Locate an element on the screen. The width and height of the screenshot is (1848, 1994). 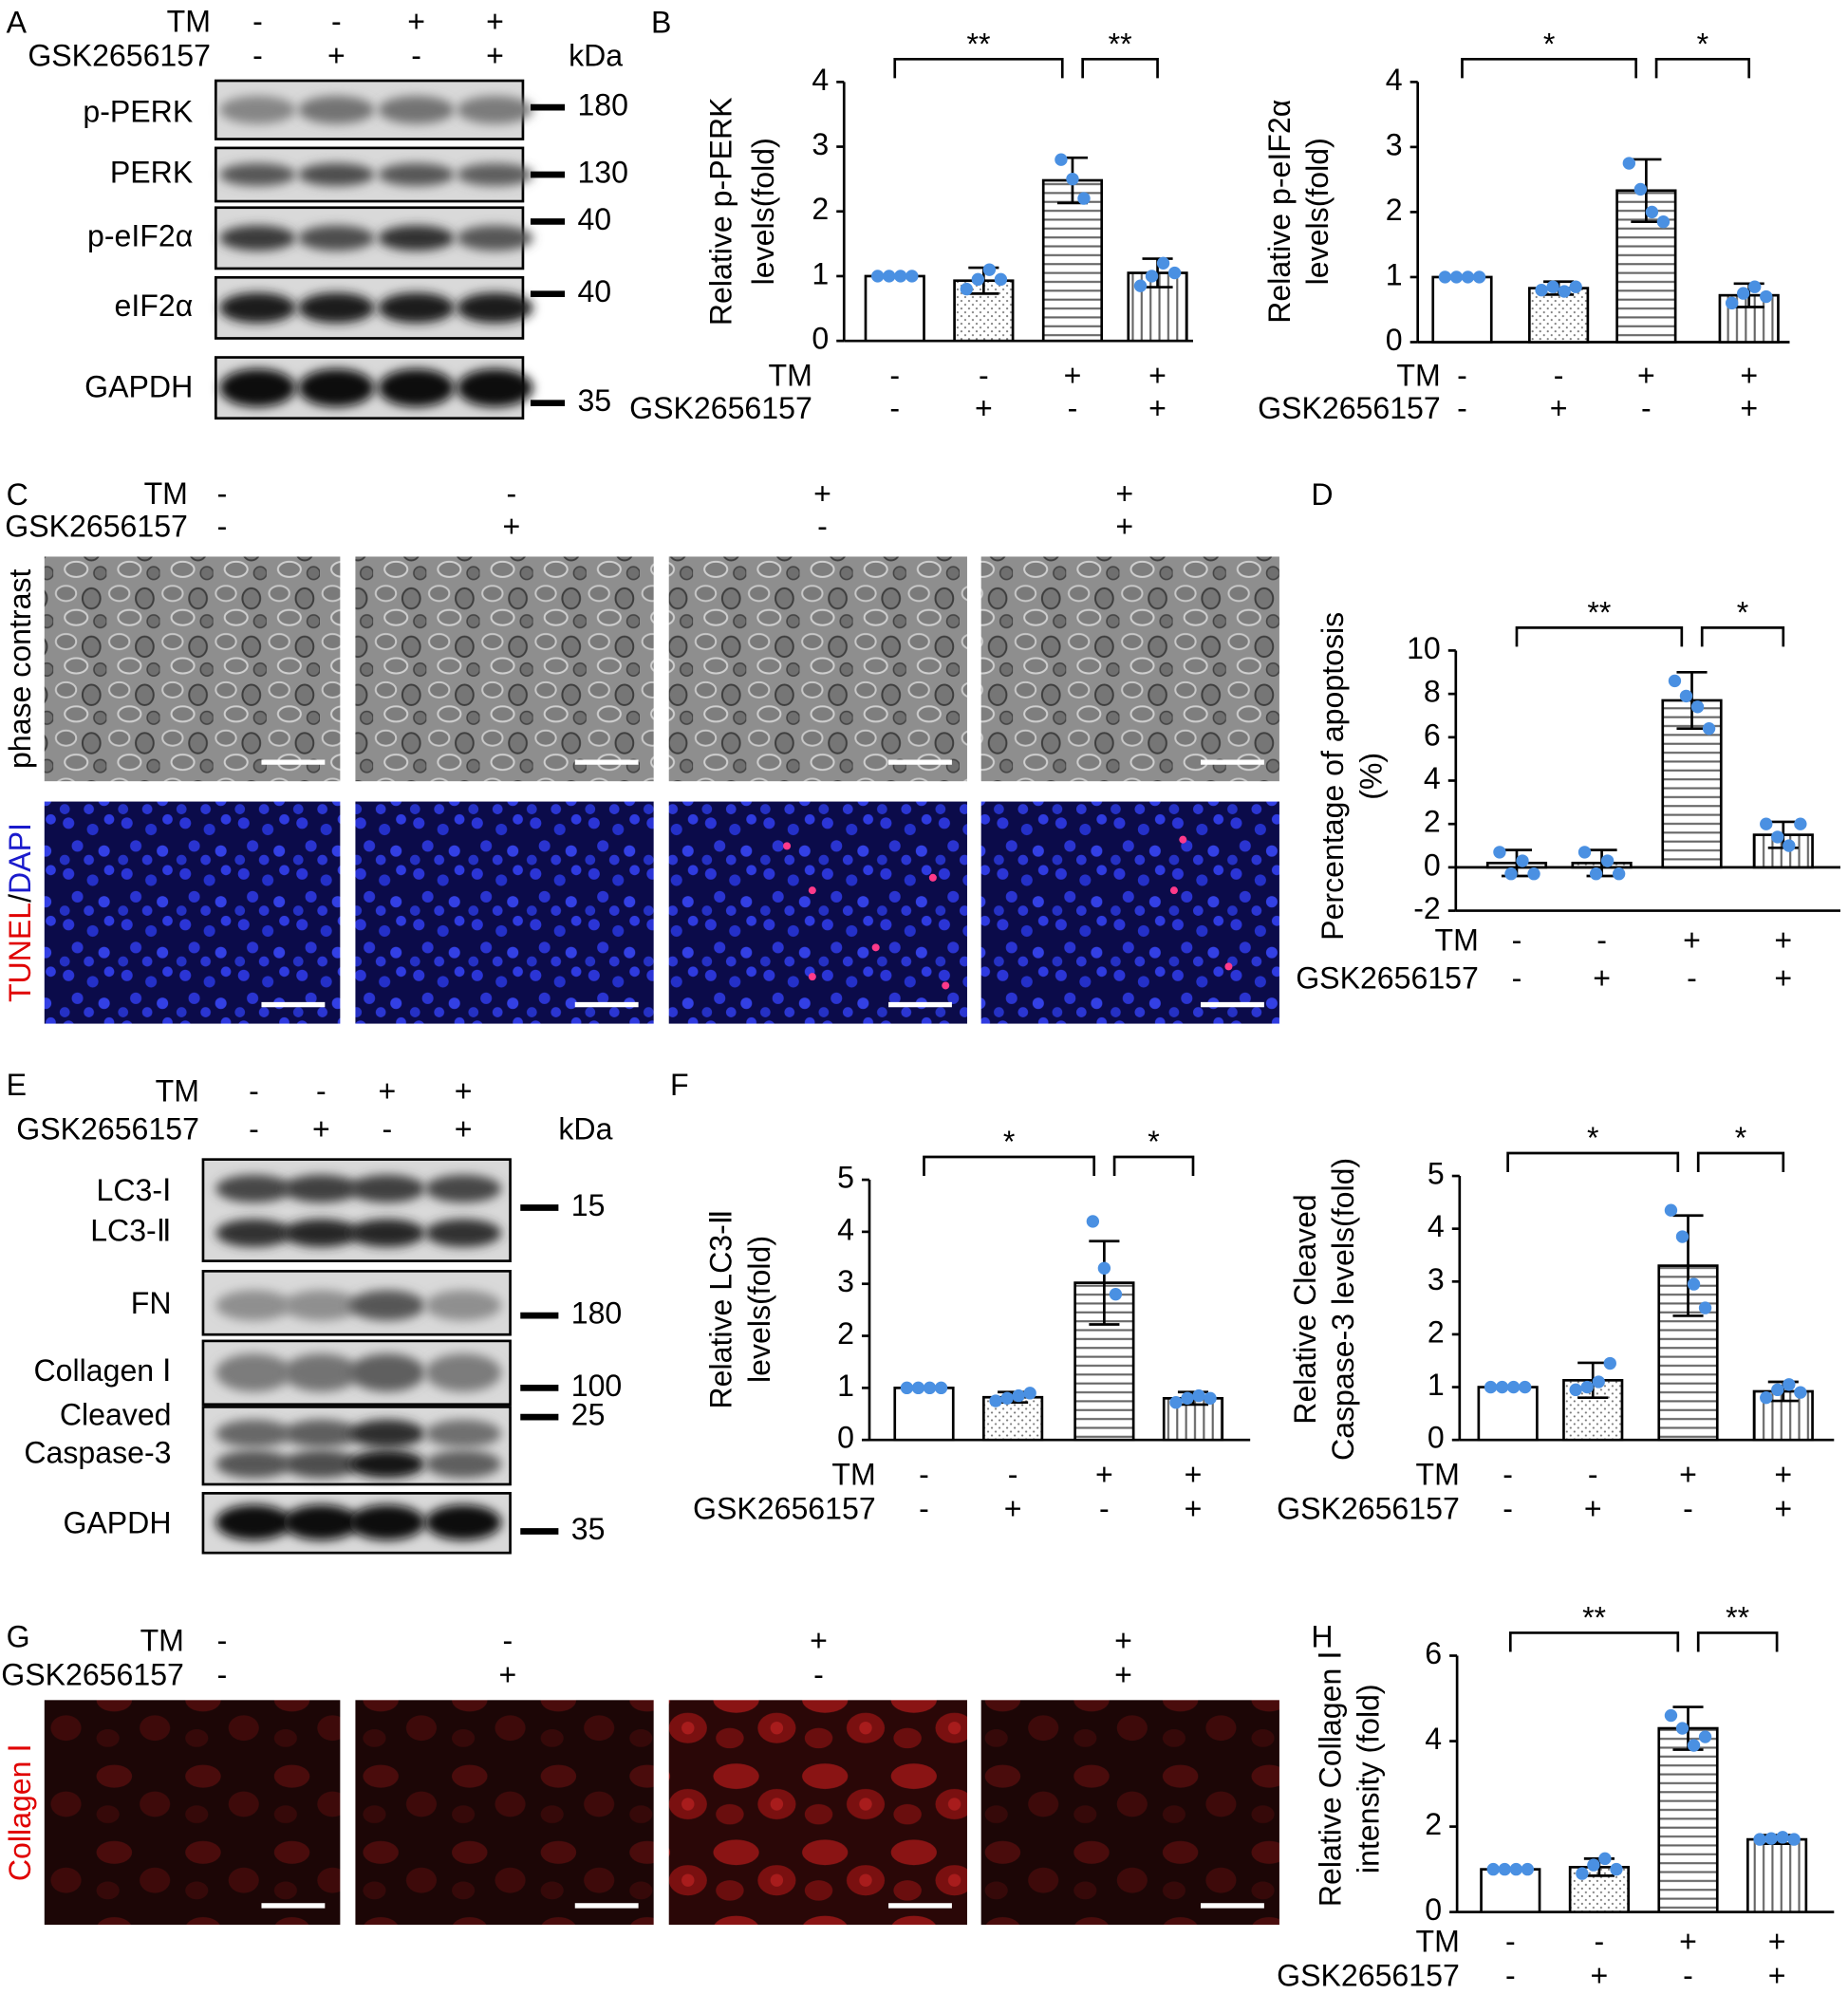
row-label-part: phase contrast is located at coordinates (21, 670).